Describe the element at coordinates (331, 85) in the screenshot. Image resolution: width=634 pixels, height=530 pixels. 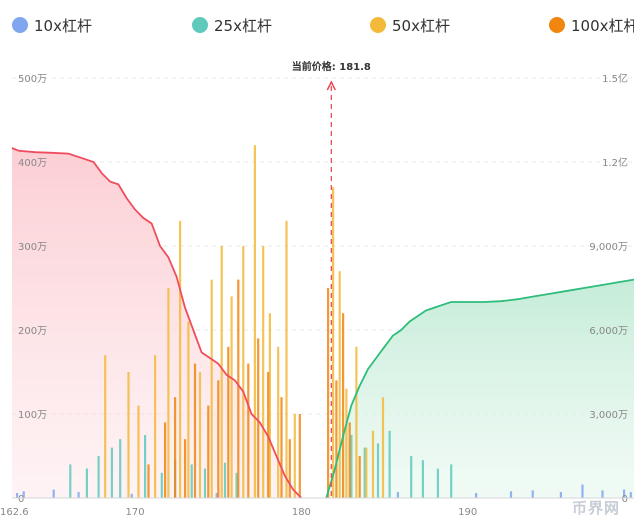
I see `current-price-arrow-icon` at that location.